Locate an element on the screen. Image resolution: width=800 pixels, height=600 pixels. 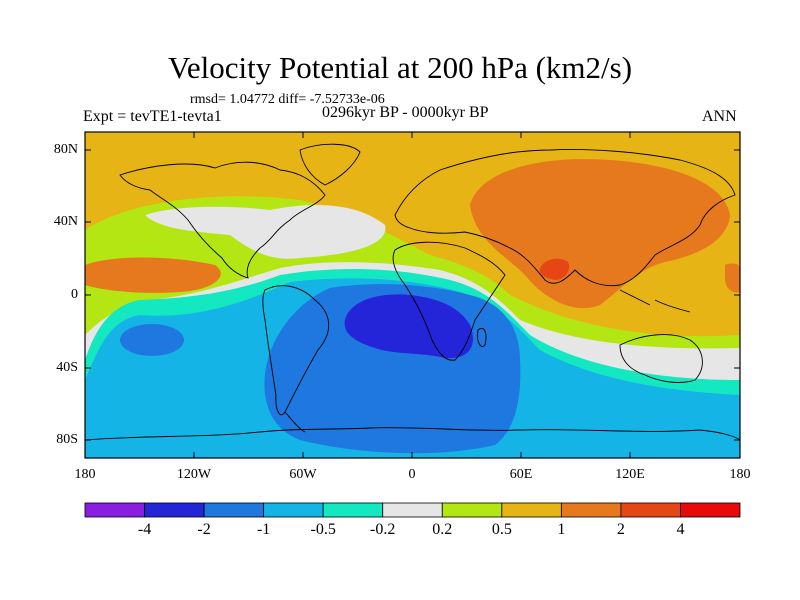
colorbar-label: 0.2 is located at coordinates (442, 529).